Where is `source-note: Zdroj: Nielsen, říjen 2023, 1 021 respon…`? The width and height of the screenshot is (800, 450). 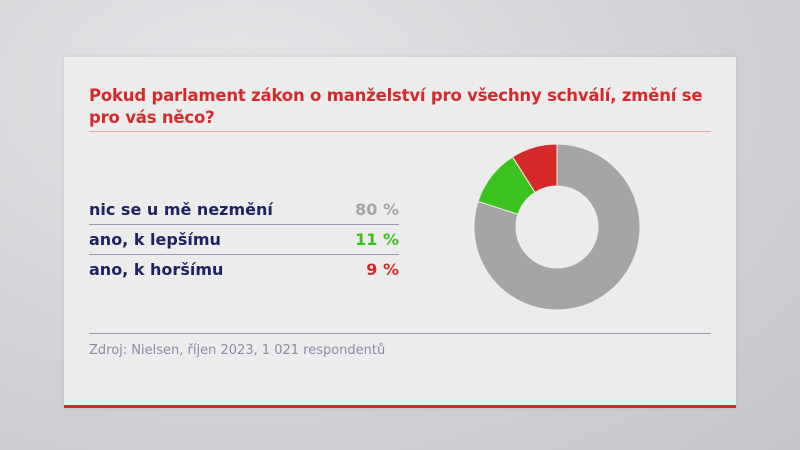 source-note: Zdroj: Nielsen, říjen 2023, 1 021 respon… is located at coordinates (237, 350).